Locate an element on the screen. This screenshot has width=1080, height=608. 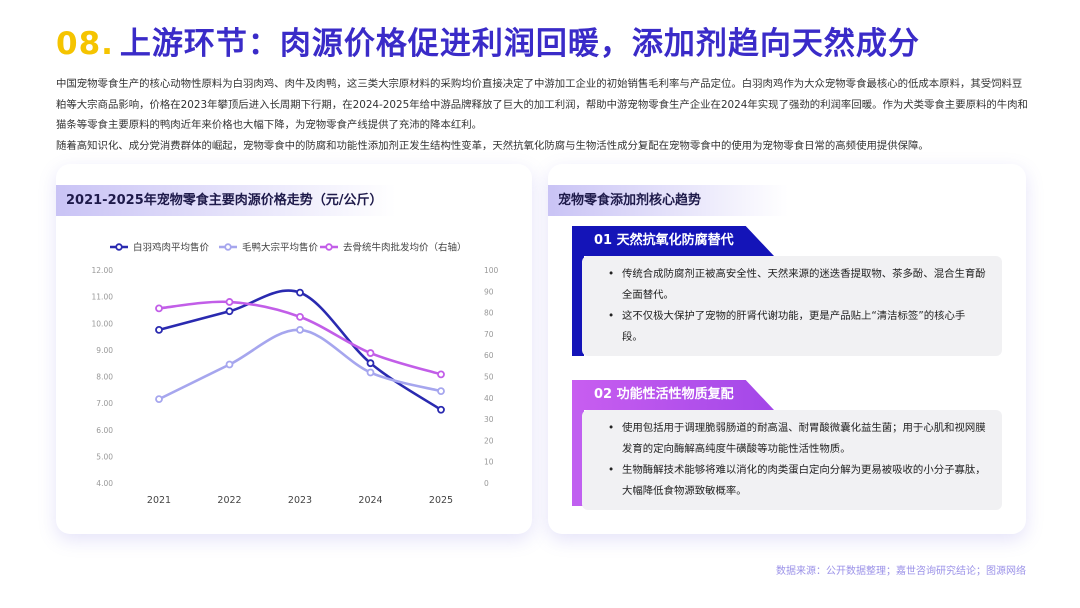
x-axis-tick-label: 2021 is located at coordinates (159, 500).